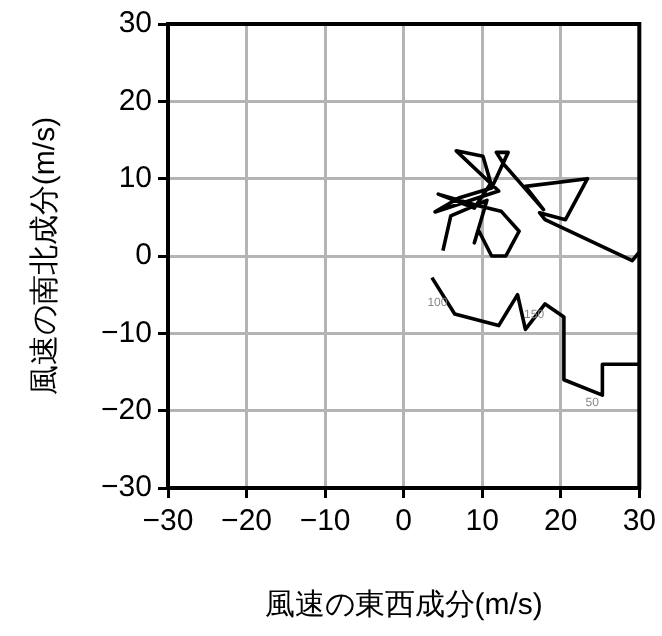 Image resolution: width=662 pixels, height=636 pixels. I want to click on x-tick-label: 0, so click(403, 521).